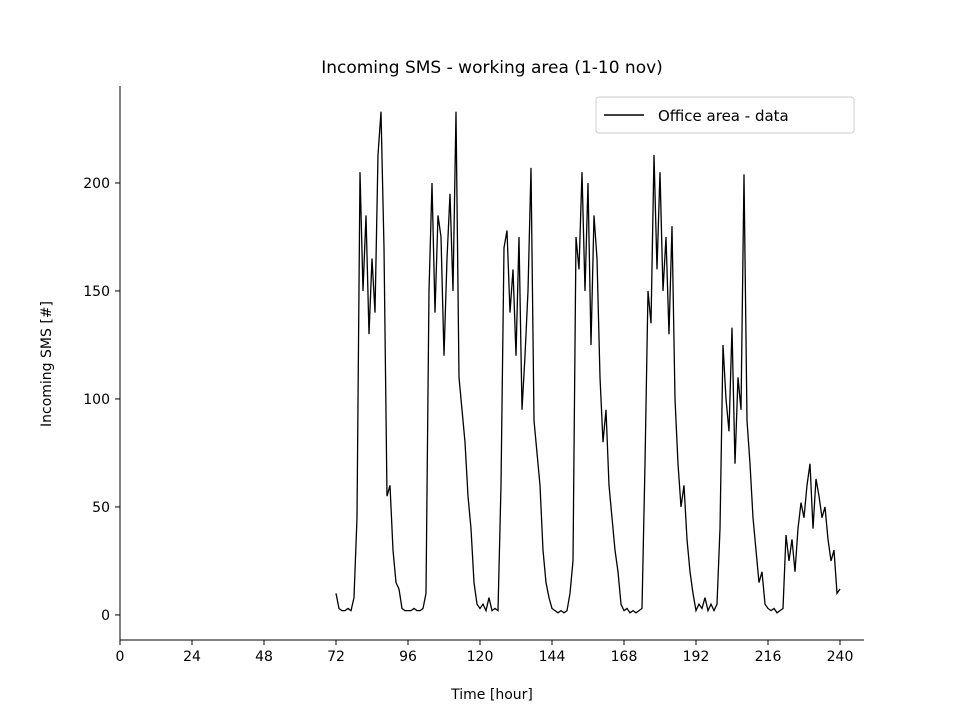 The width and height of the screenshot is (960, 724). Describe the element at coordinates (96, 400) in the screenshot. I see `y-tick-label: 100` at that location.